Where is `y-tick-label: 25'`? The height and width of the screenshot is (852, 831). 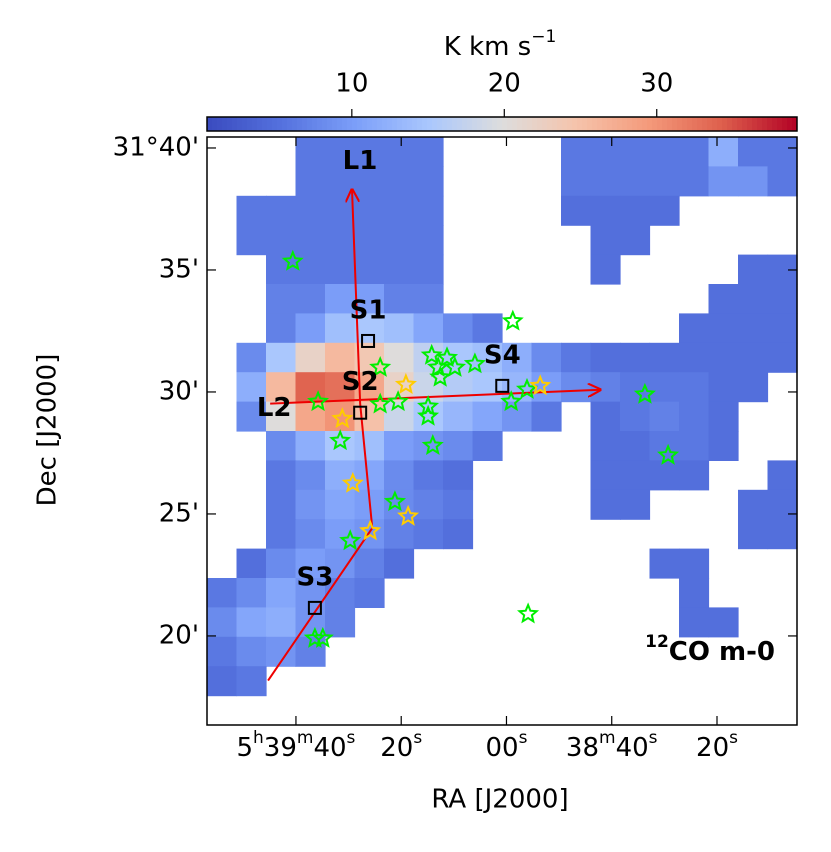
y-tick-label: 25' is located at coordinates (179, 513).